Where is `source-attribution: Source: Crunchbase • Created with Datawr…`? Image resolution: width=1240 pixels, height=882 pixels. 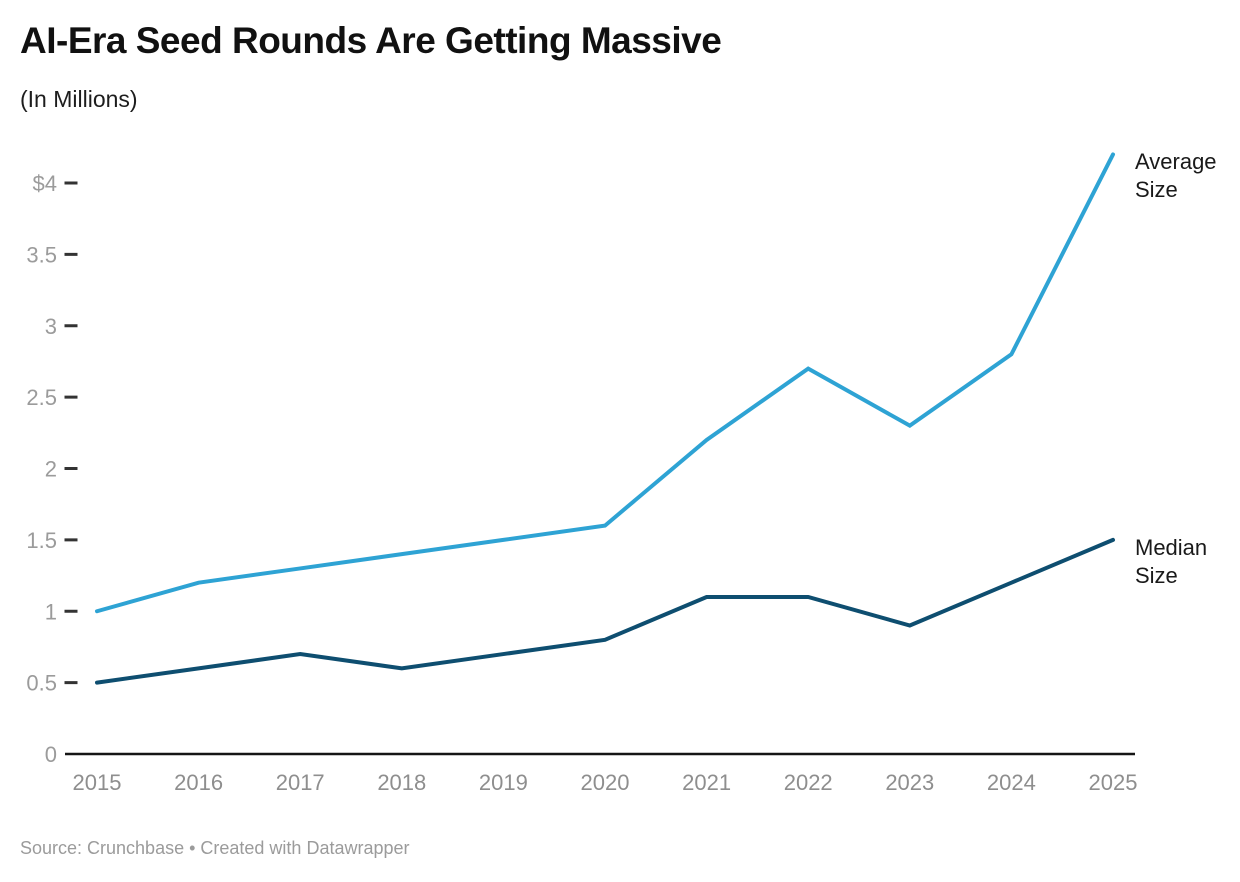 source-attribution: Source: Crunchbase • Created with Datawr… is located at coordinates (215, 848).